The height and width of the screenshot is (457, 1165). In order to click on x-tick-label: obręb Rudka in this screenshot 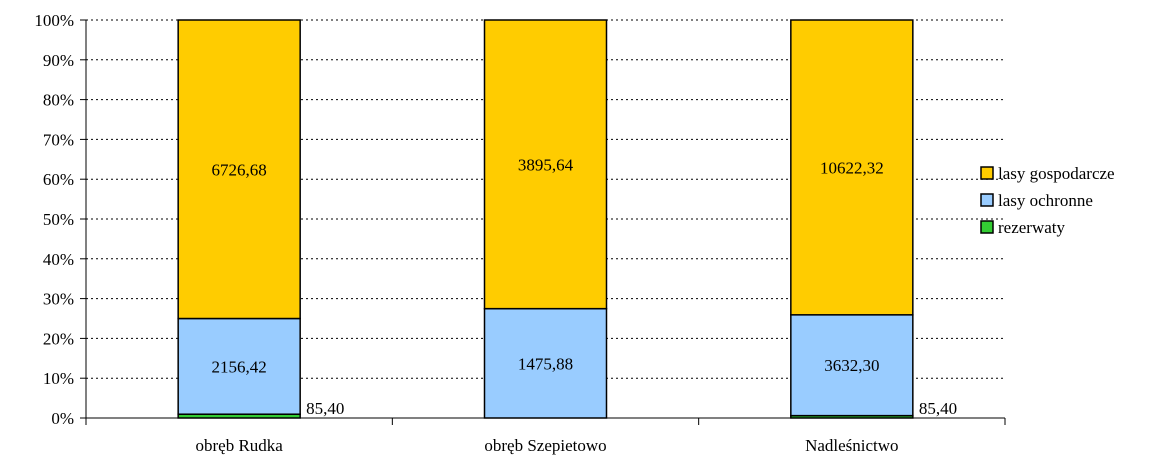, I will do `click(239, 445)`.